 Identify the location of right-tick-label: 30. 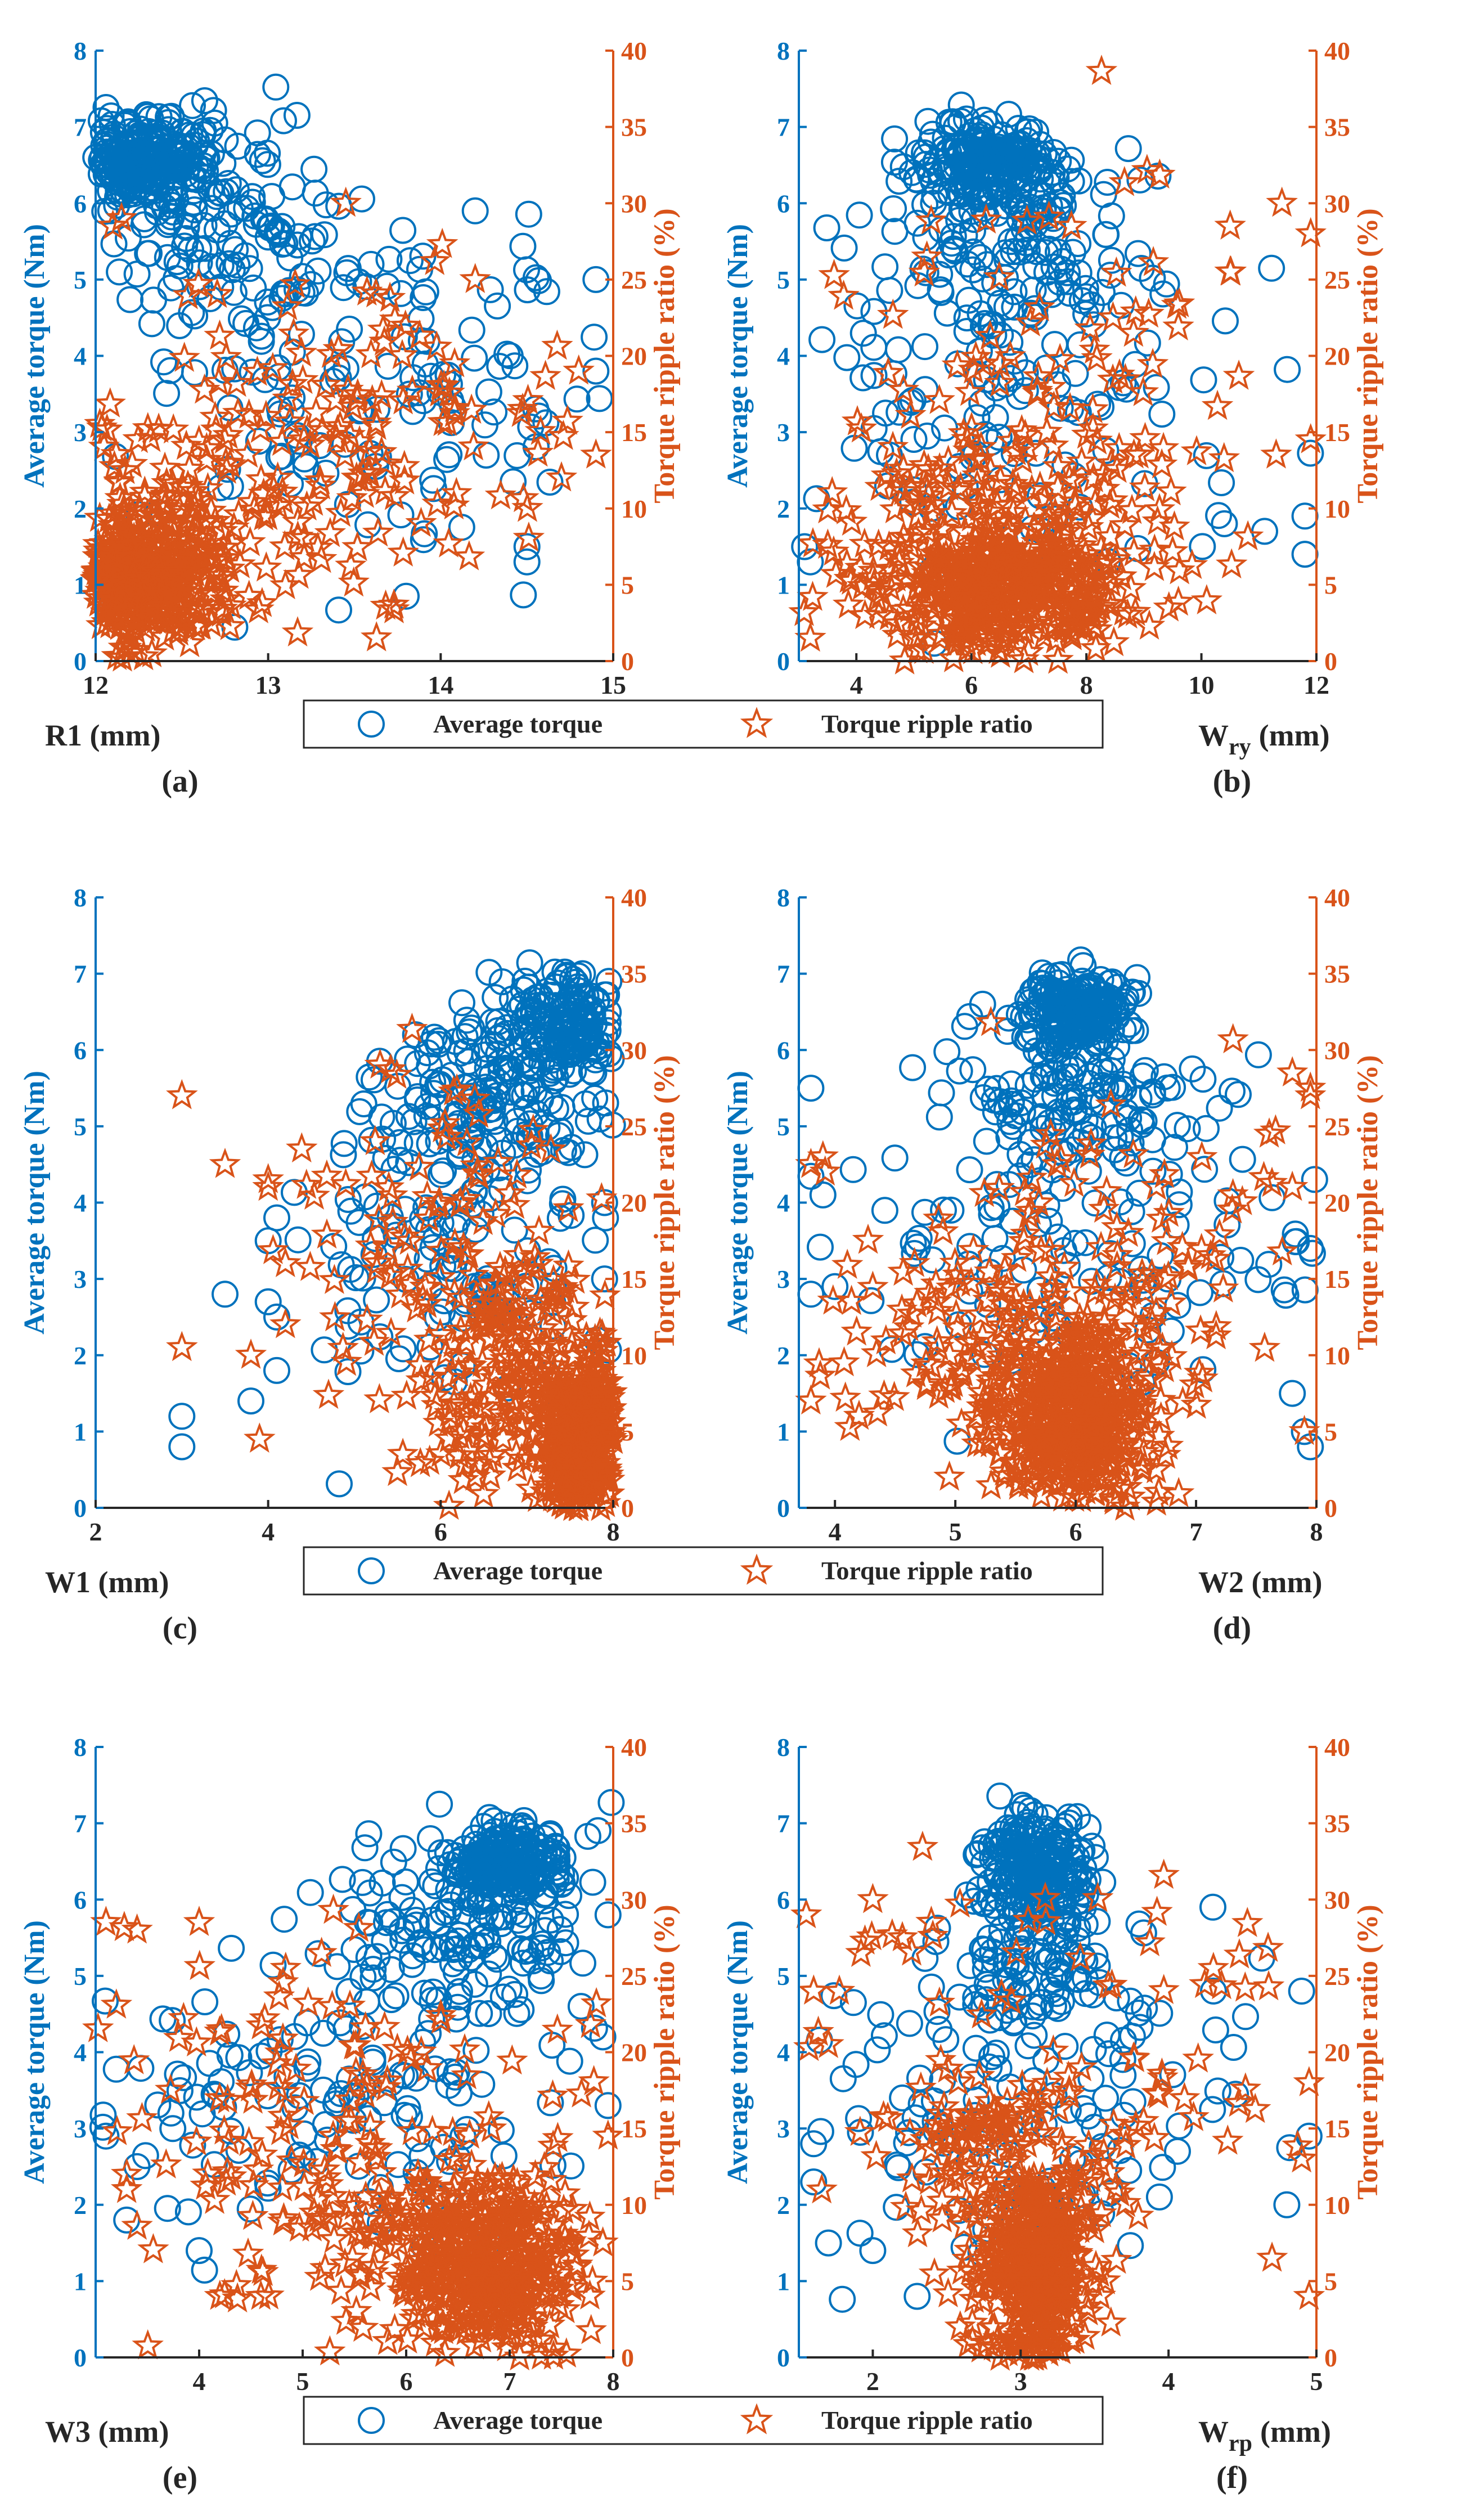
(634, 203).